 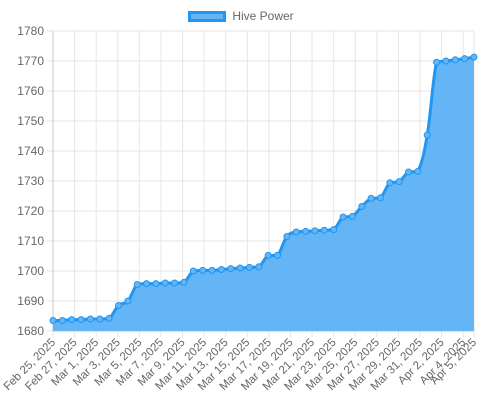 I want to click on y-tick-label: 1720, so click(x=30, y=211).